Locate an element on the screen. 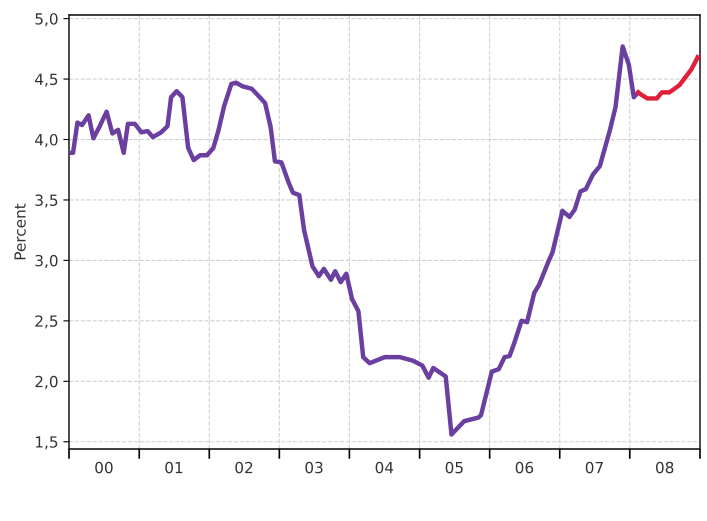 The height and width of the screenshot is (521, 707). x-tick-label: 04 is located at coordinates (385, 468).